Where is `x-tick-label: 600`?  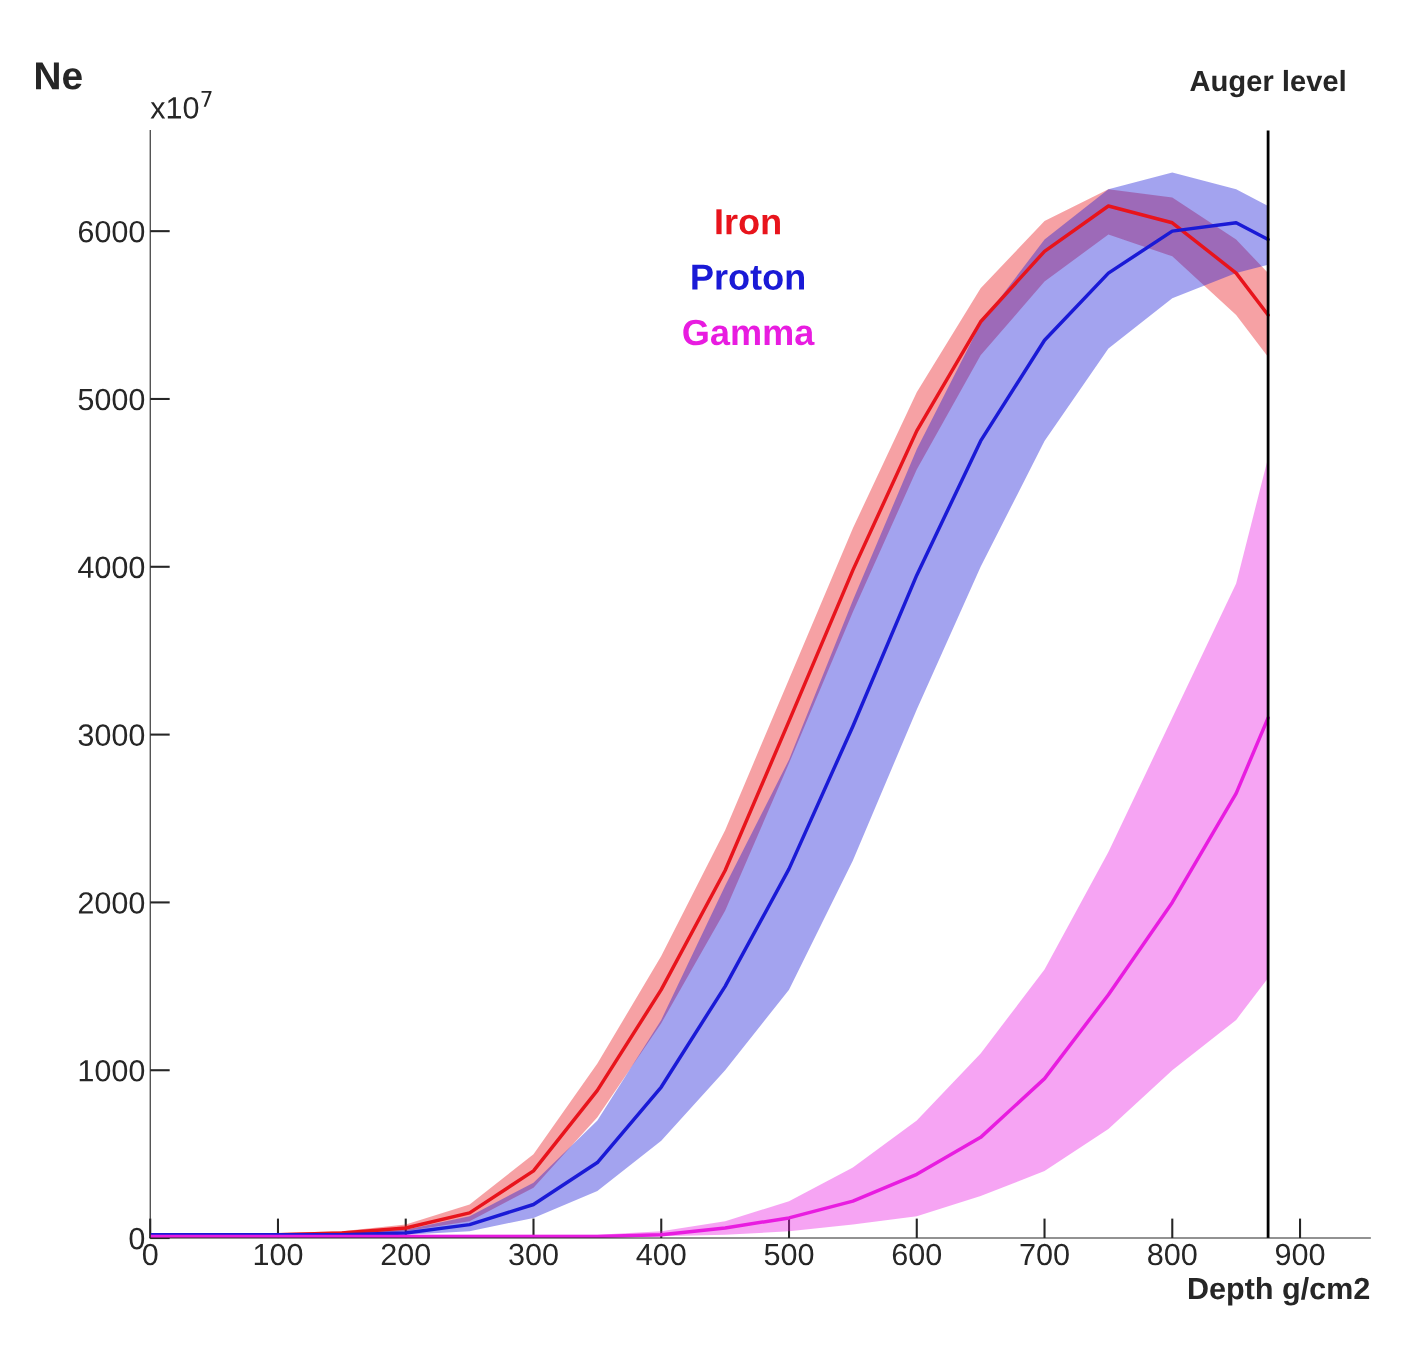 x-tick-label: 600 is located at coordinates (917, 1254).